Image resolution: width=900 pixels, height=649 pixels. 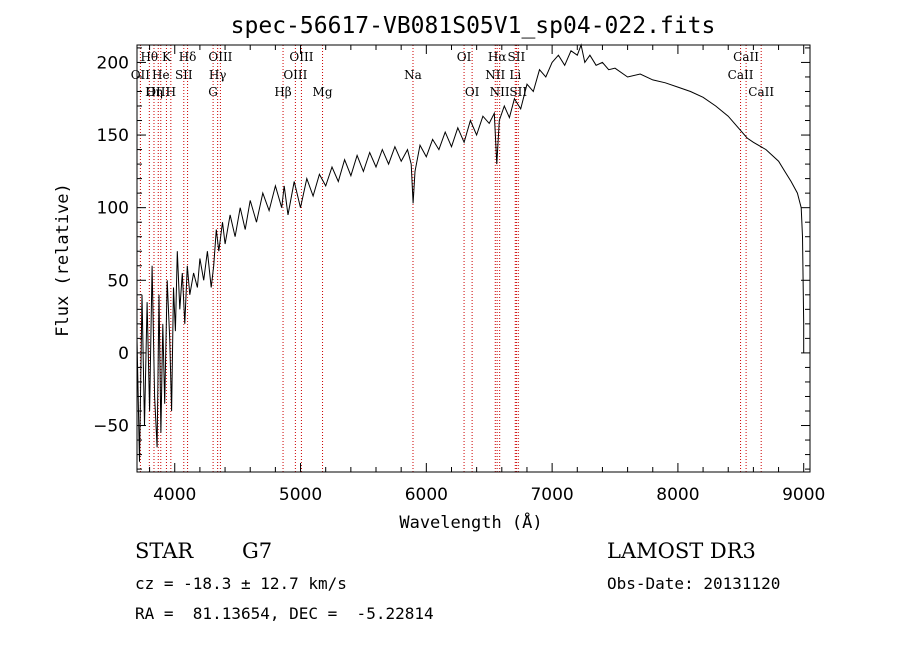 I want to click on y-tick-label--50: −50, so click(x=111, y=427).